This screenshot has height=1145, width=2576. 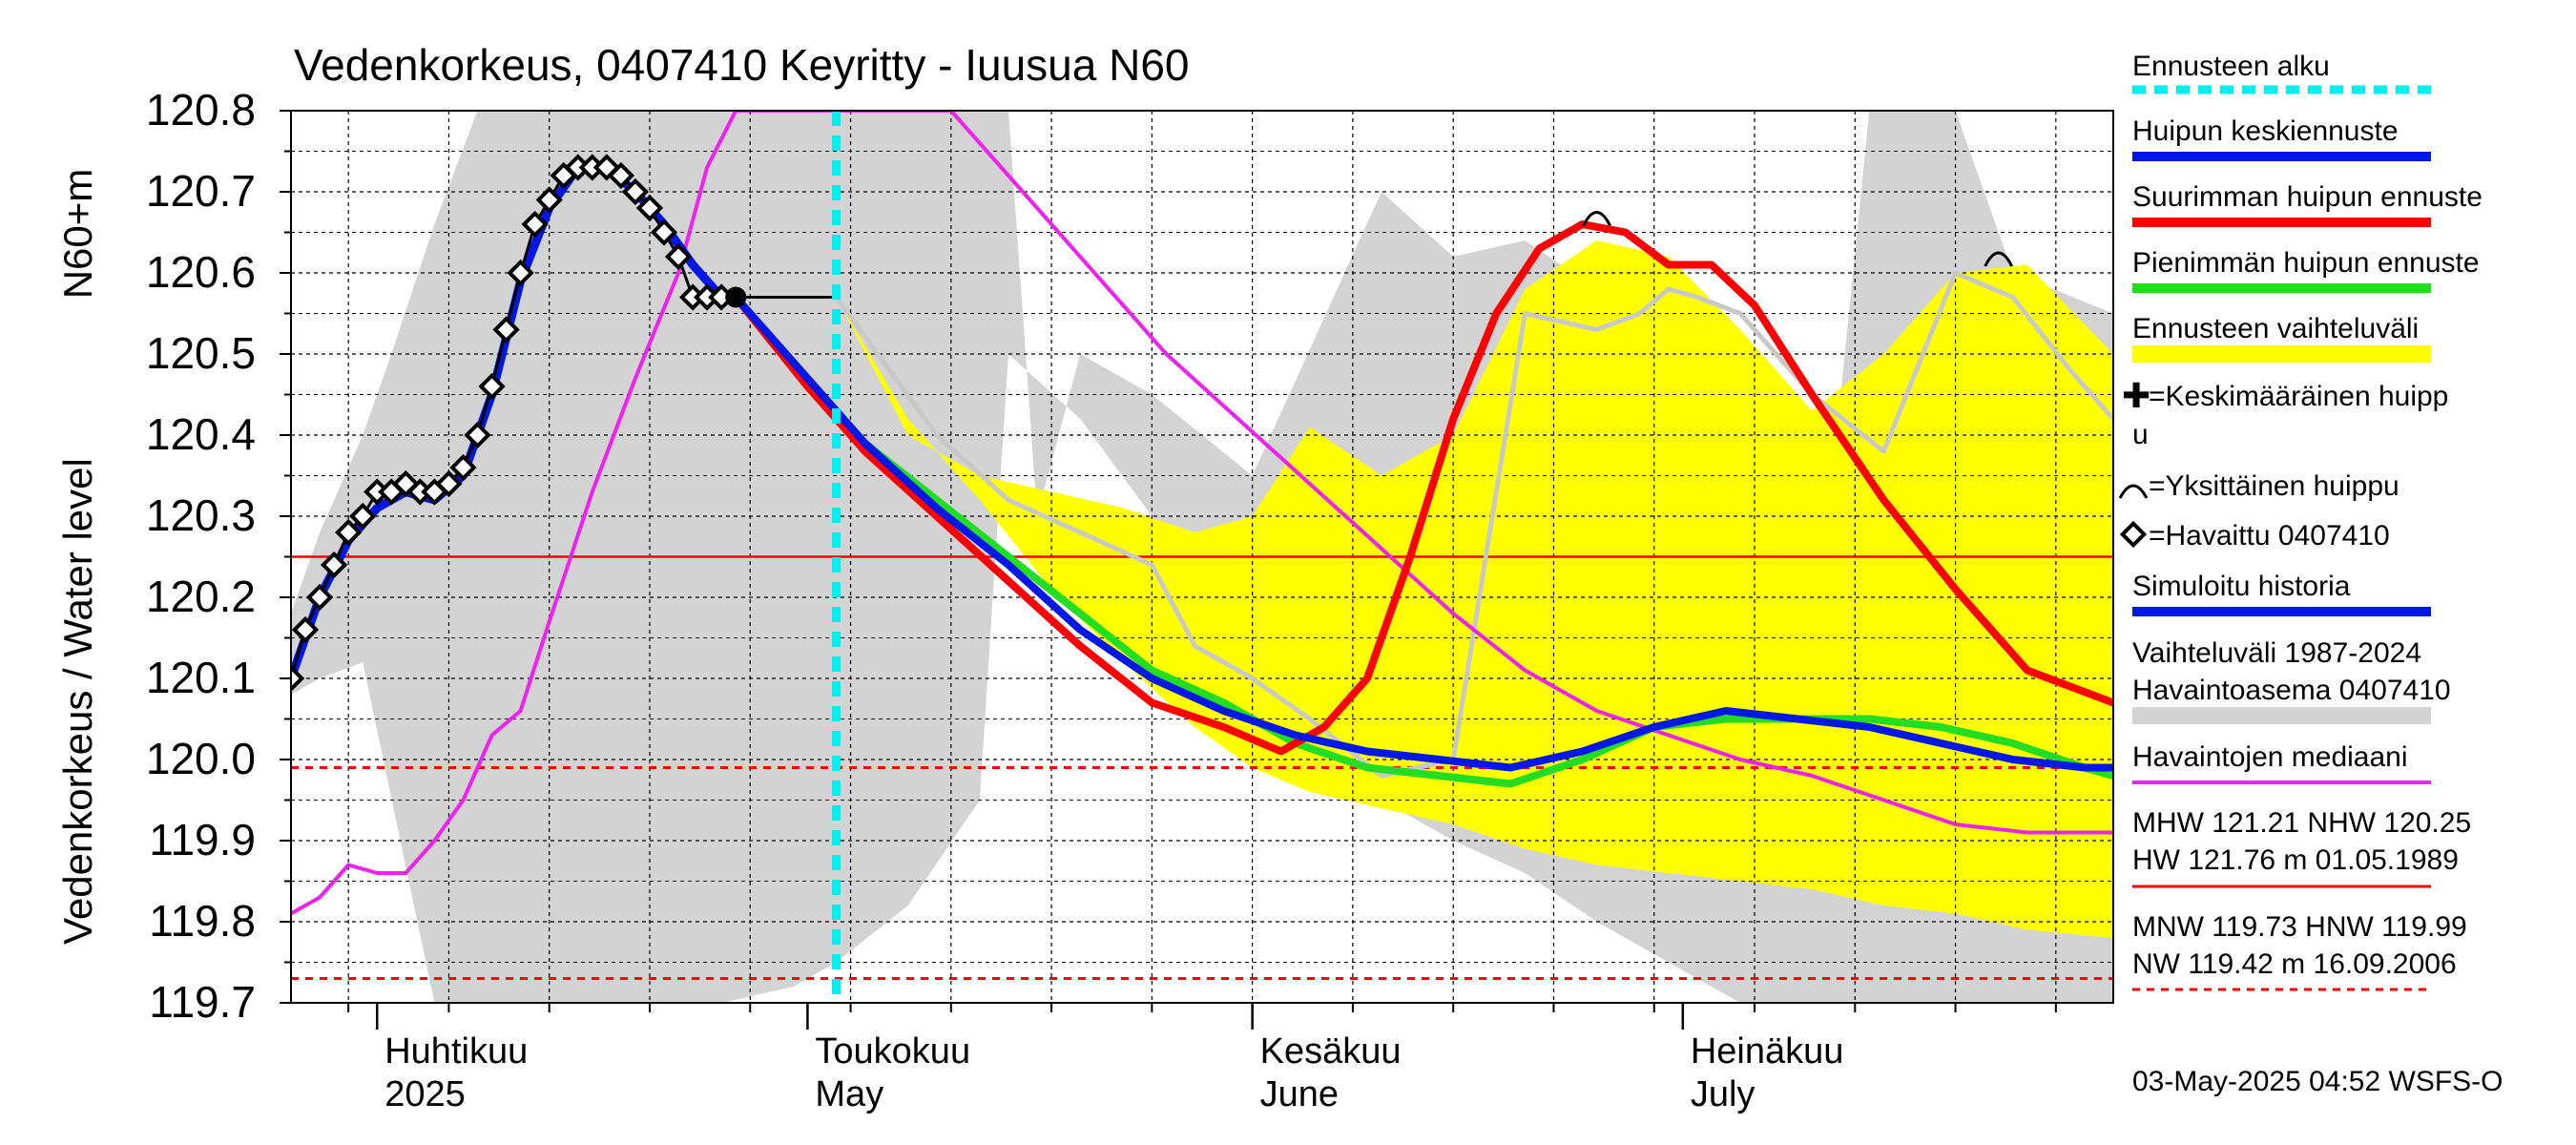 What do you see at coordinates (201, 596) in the screenshot?
I see `y-tick-label: 120.2` at bounding box center [201, 596].